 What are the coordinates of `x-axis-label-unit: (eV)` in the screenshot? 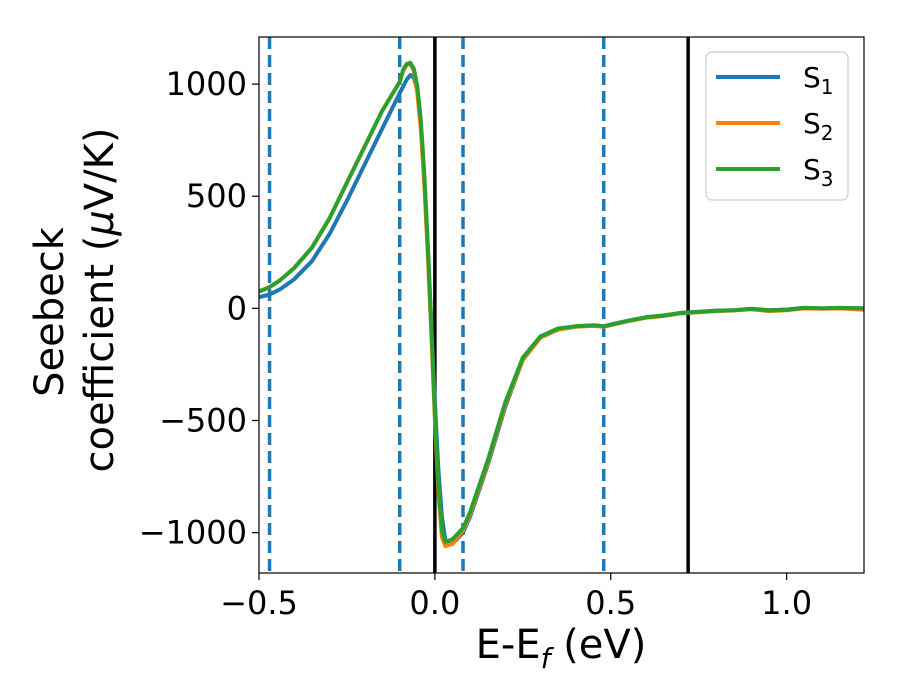 It's located at (598, 645).